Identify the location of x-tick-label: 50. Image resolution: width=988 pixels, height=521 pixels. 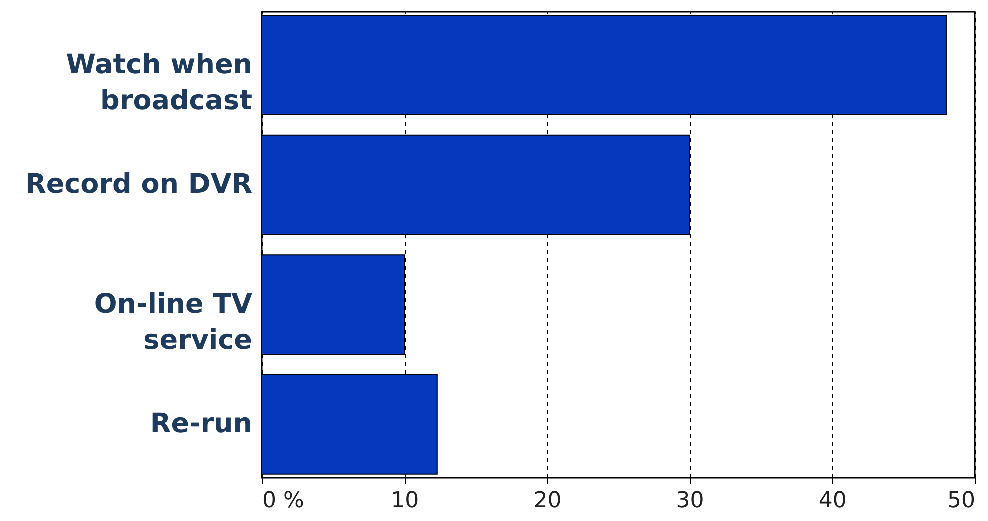
(962, 501).